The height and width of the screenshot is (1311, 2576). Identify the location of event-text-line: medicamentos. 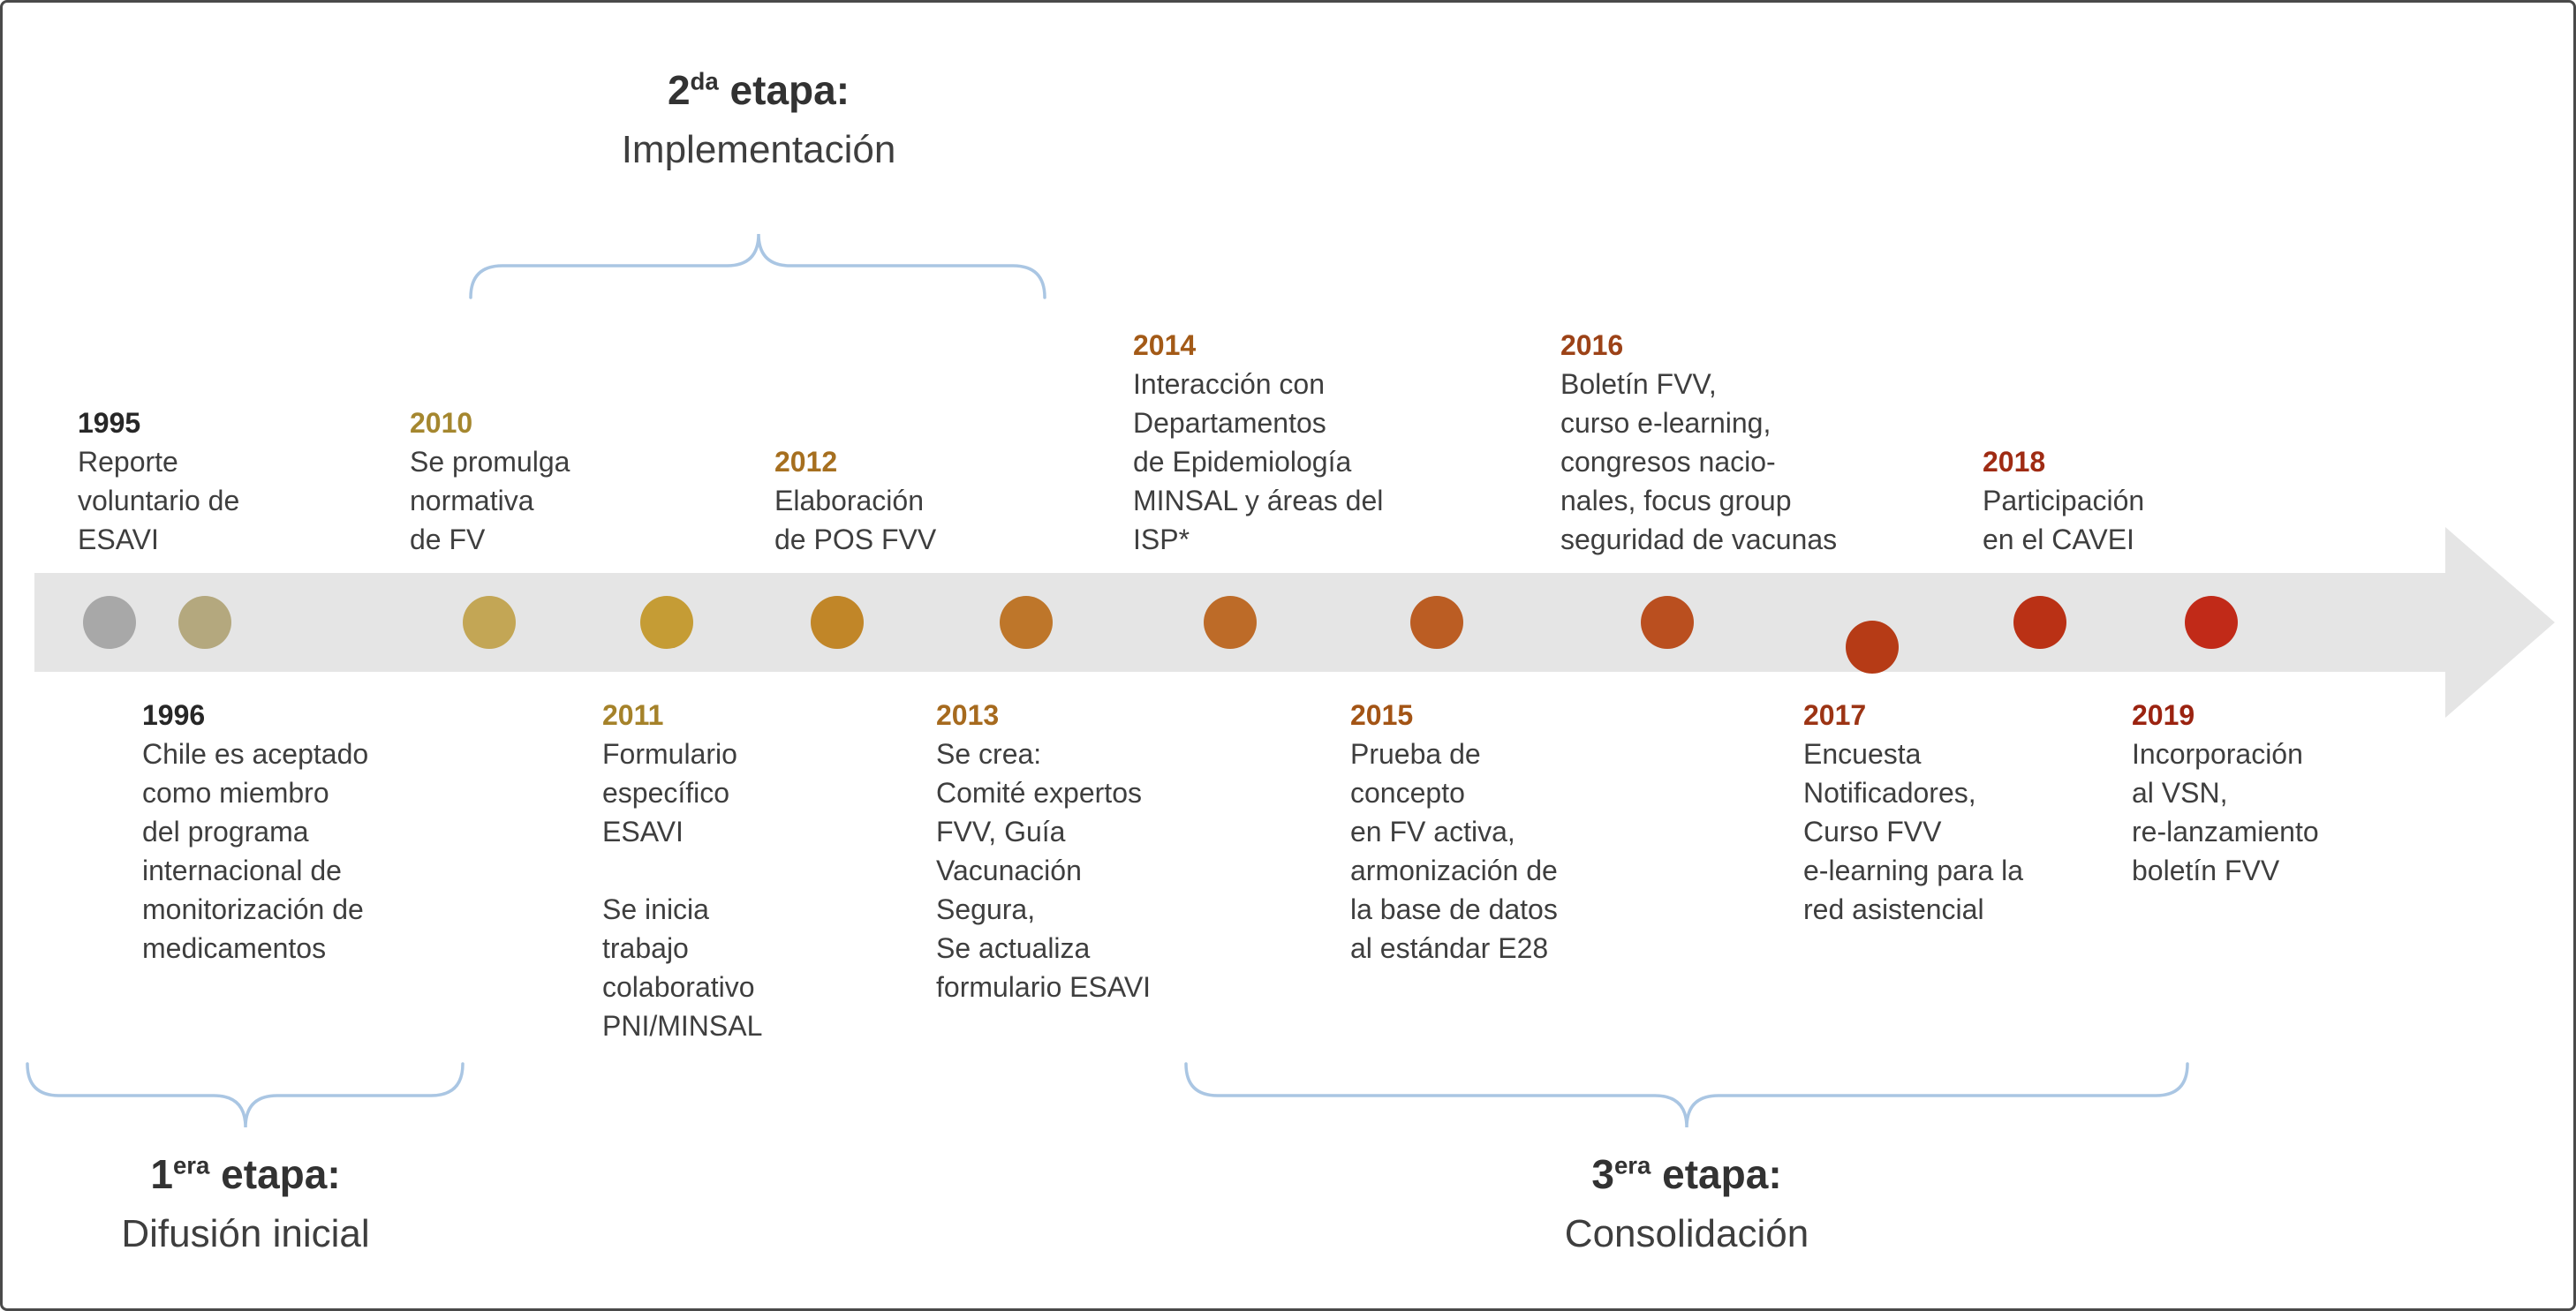
(234, 948).